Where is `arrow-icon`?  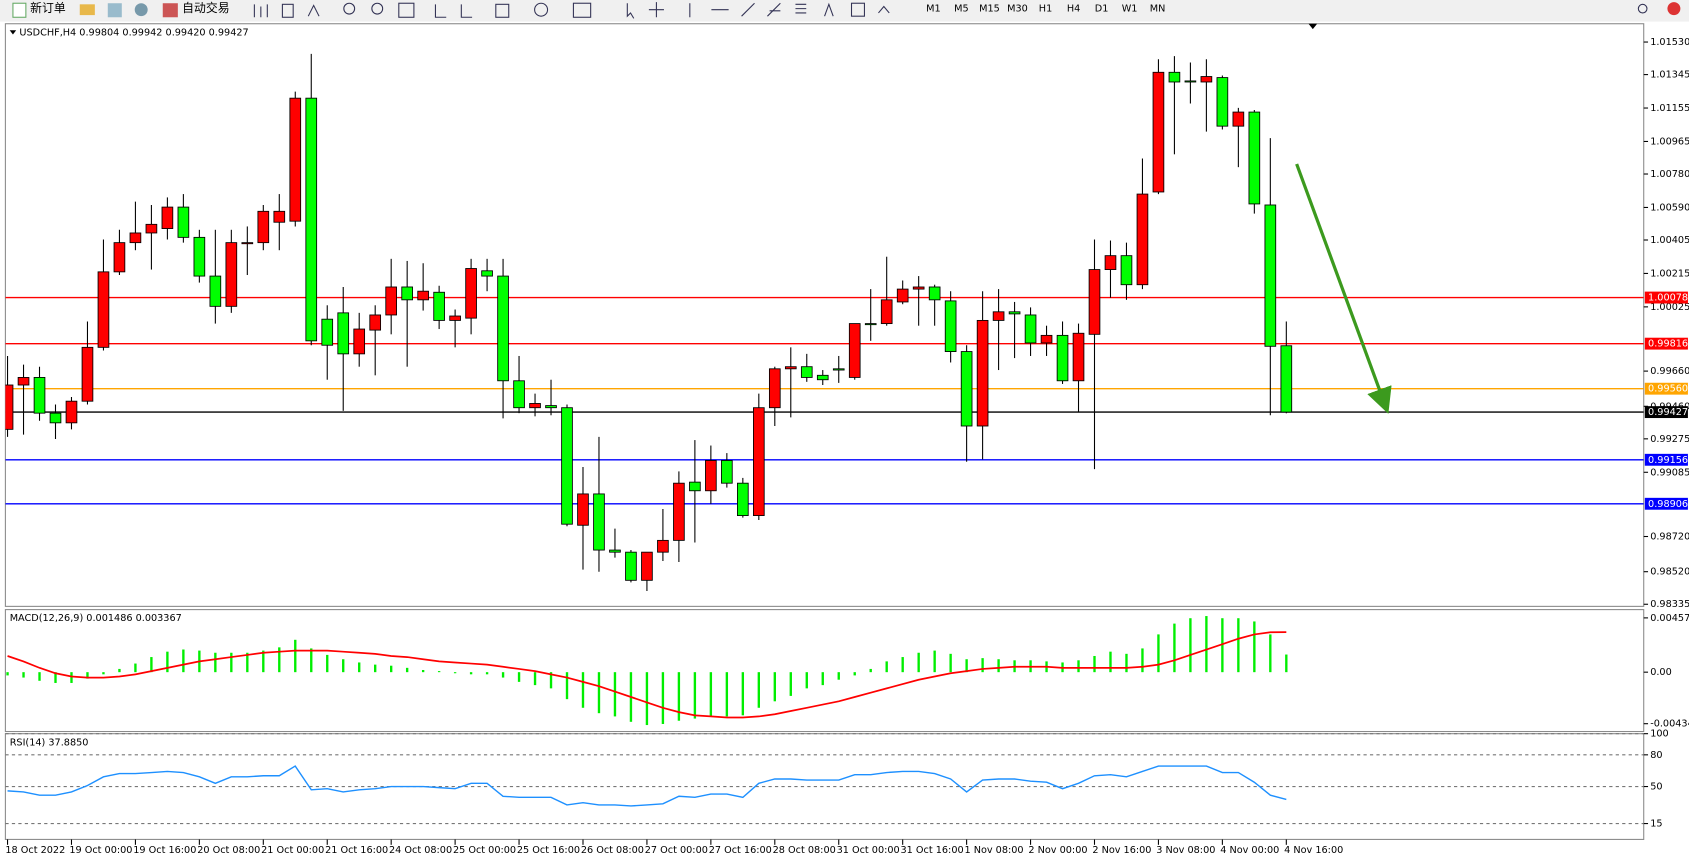
arrow-icon is located at coordinates (884, 9).